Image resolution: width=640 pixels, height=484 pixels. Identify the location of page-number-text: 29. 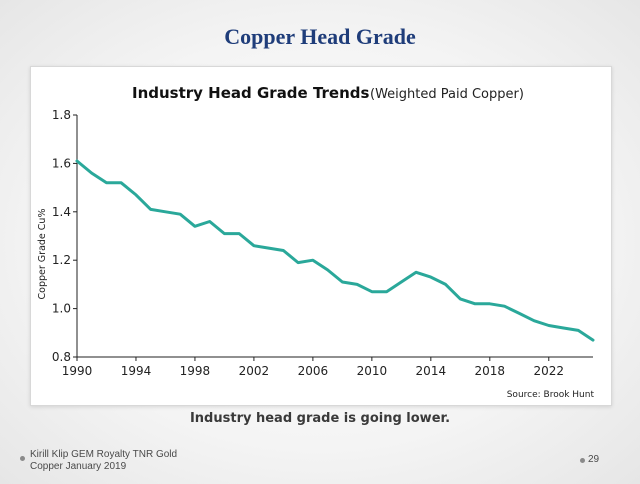
(594, 459).